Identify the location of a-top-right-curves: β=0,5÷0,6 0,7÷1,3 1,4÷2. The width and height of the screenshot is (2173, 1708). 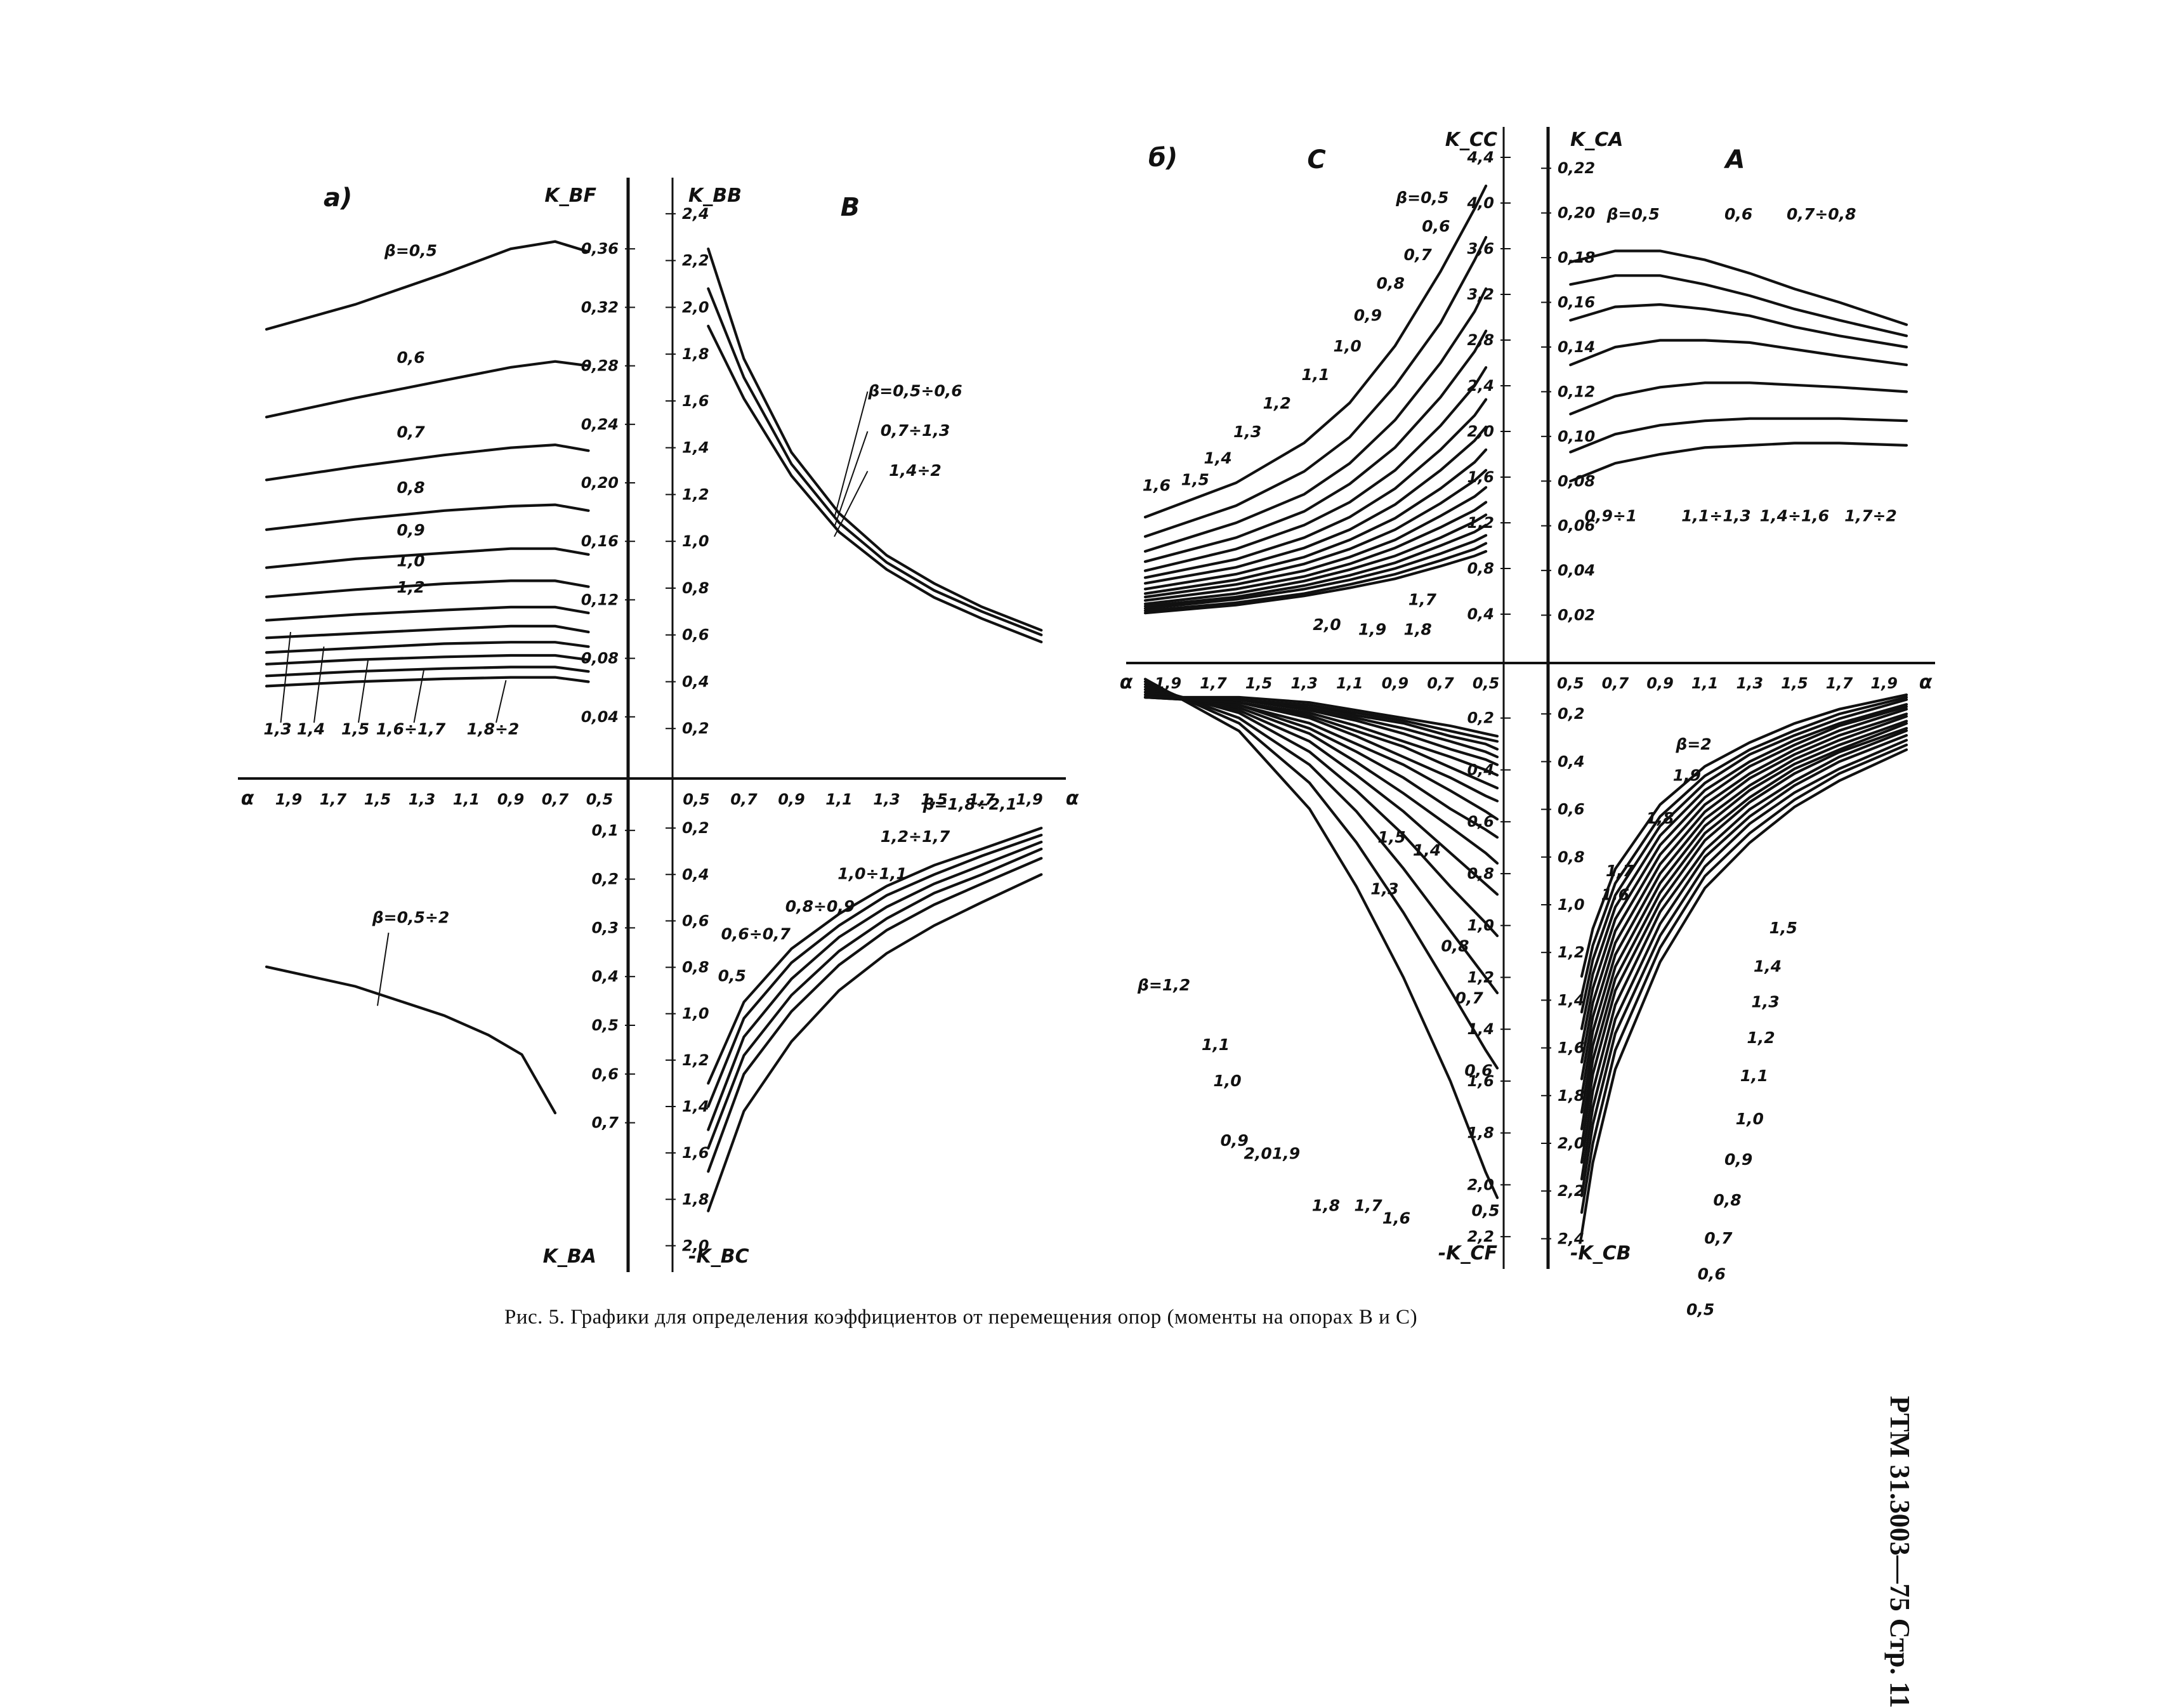
(875, 445).